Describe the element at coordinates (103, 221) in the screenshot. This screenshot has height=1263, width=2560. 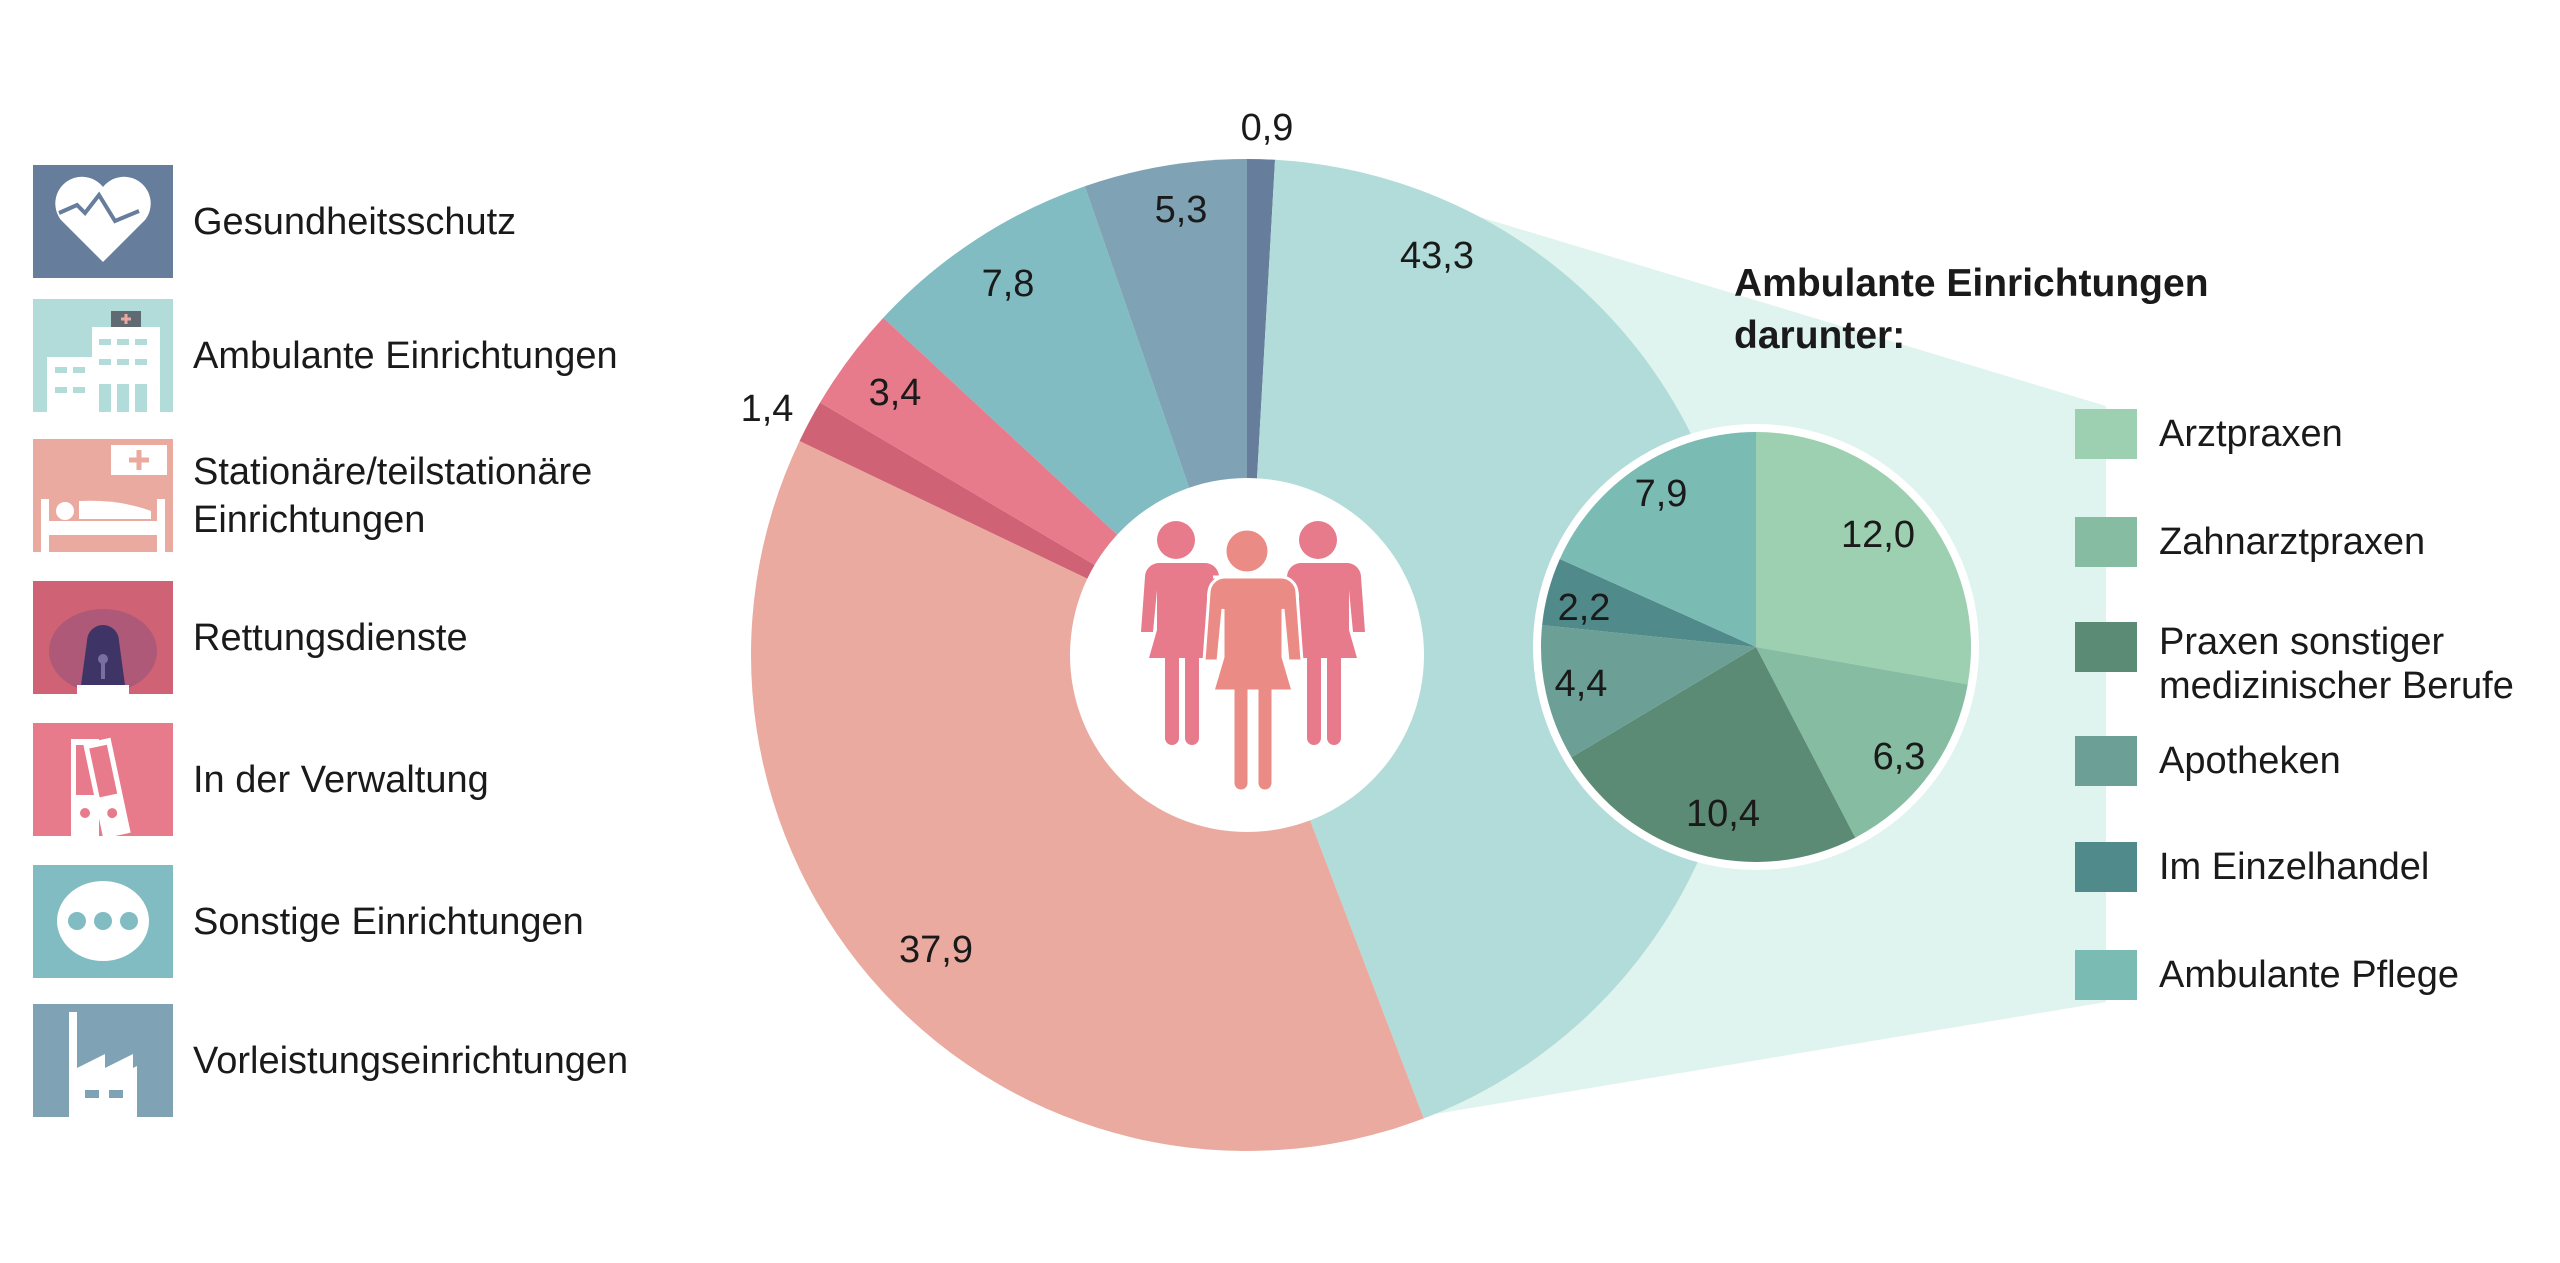
I see `heart-pulse-icon` at that location.